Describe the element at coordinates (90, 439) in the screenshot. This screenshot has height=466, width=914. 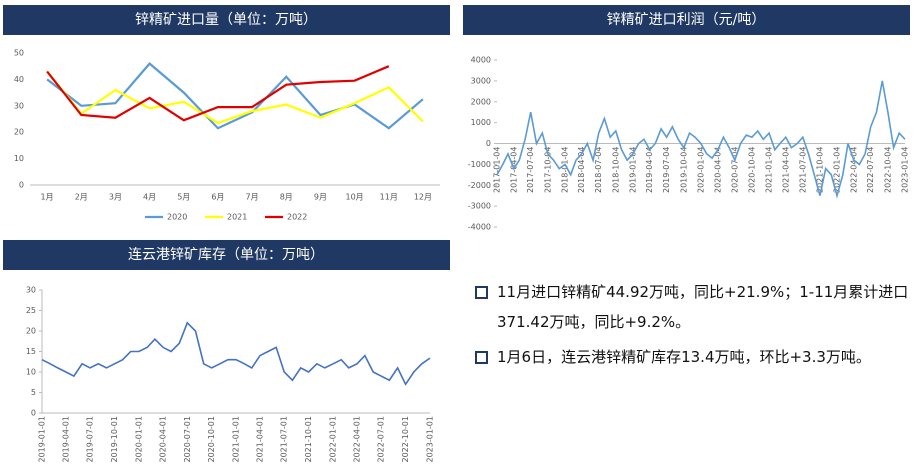
I see `x-tick-label: 2019-07-01` at that location.